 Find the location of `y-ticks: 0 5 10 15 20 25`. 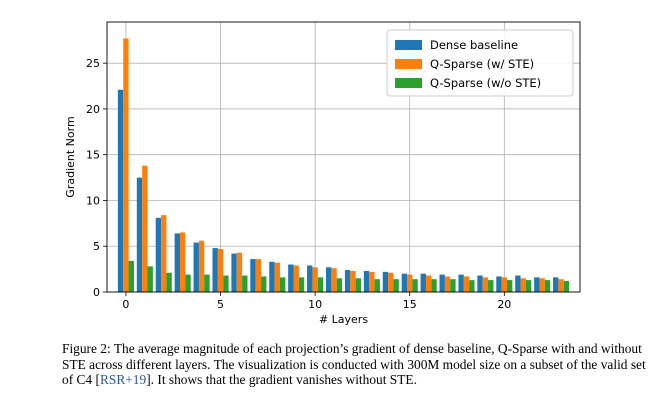

y-ticks: 0 5 10 15 20 25 is located at coordinates (96, 178).